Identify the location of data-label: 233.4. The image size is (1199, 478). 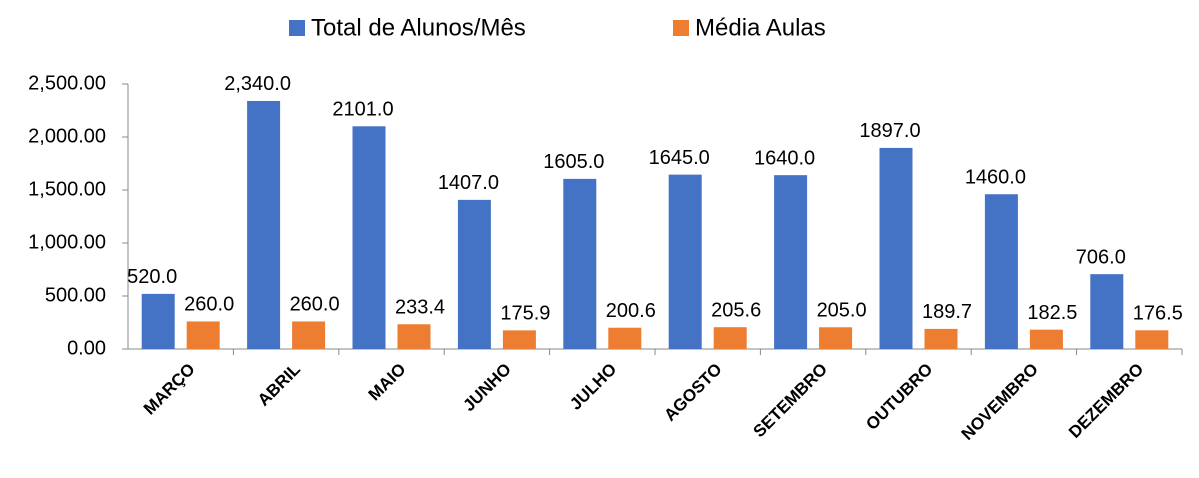
(420, 308).